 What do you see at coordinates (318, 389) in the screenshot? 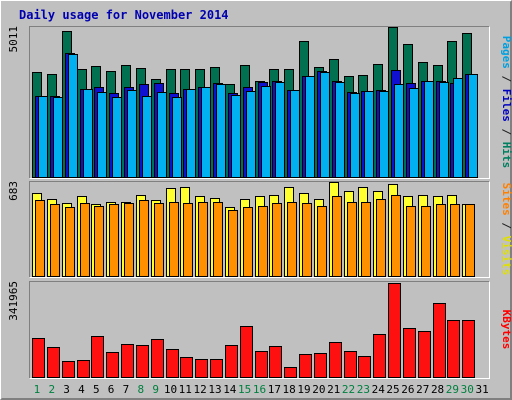
I see `day-label-20: 20` at bounding box center [318, 389].